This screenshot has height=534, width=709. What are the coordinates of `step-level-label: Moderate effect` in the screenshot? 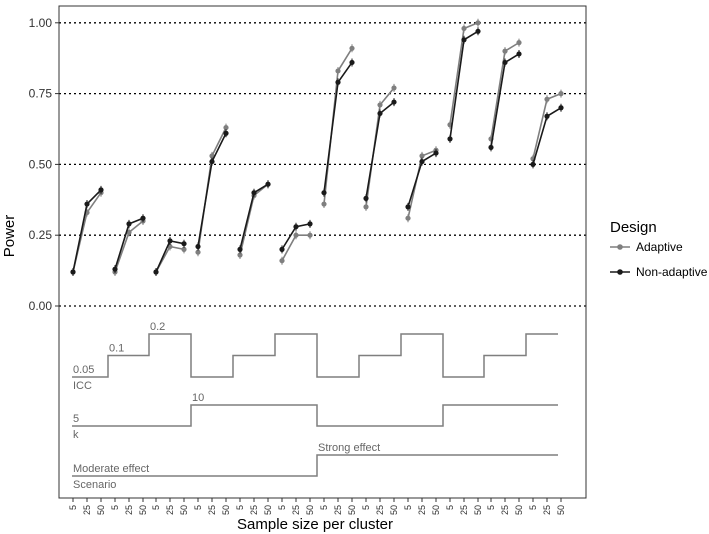 It's located at (111, 469).